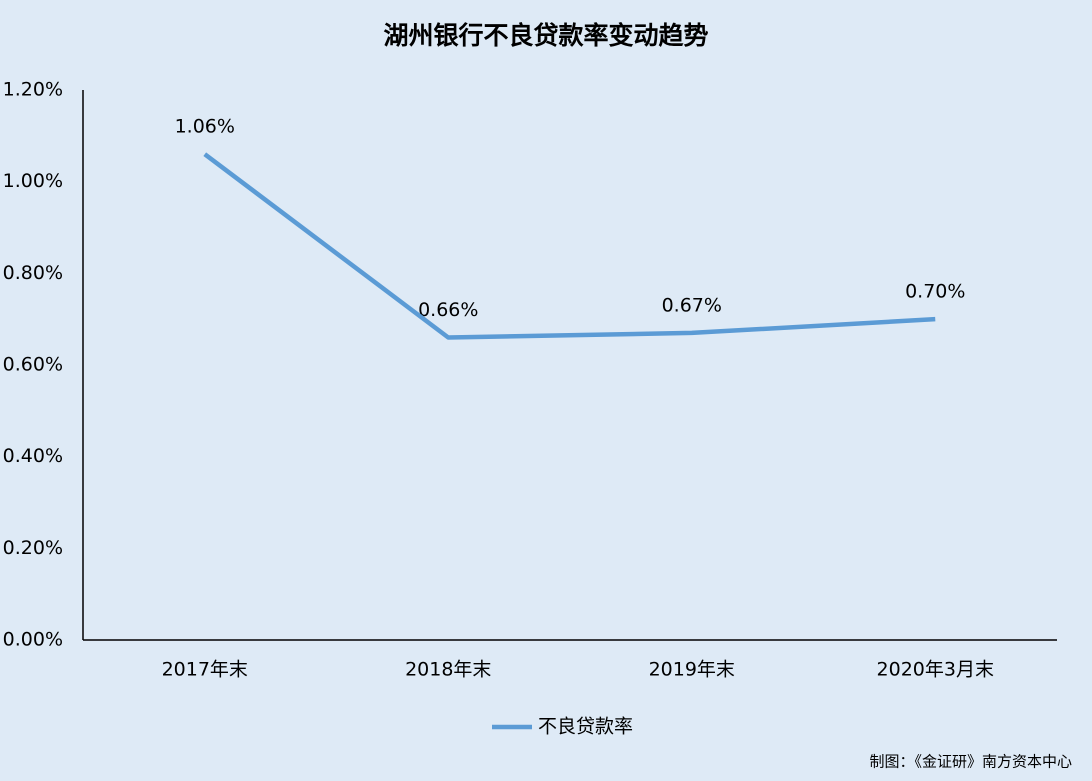 This screenshot has width=1092, height=781. Describe the element at coordinates (692, 305) in the screenshot. I see `data-label: 0.67%` at that location.